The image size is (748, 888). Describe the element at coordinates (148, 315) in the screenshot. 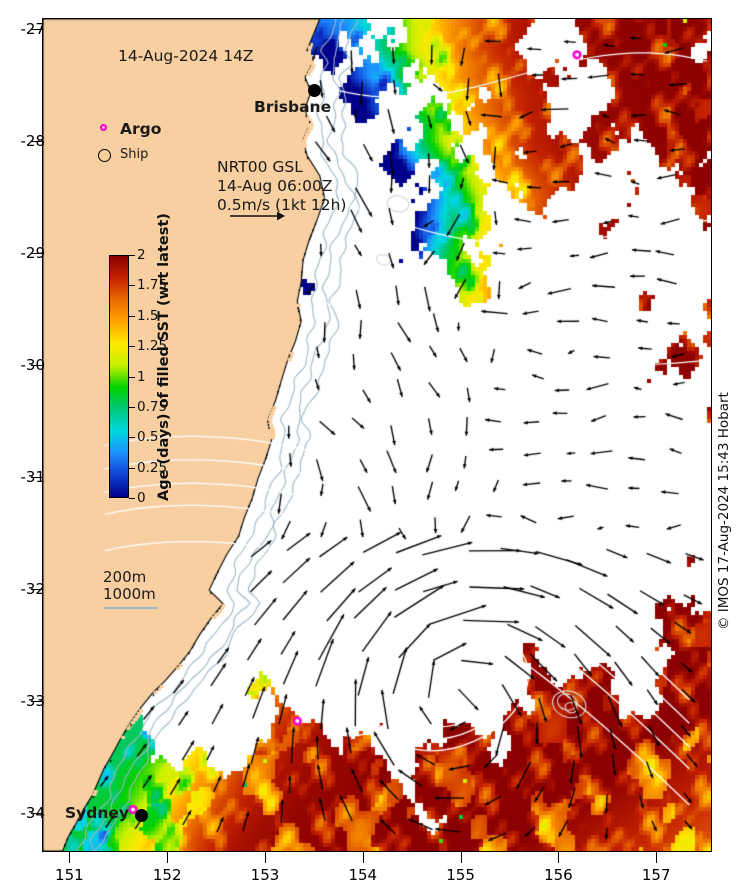

I see `colorbar-tick-label: 1.5` at that location.